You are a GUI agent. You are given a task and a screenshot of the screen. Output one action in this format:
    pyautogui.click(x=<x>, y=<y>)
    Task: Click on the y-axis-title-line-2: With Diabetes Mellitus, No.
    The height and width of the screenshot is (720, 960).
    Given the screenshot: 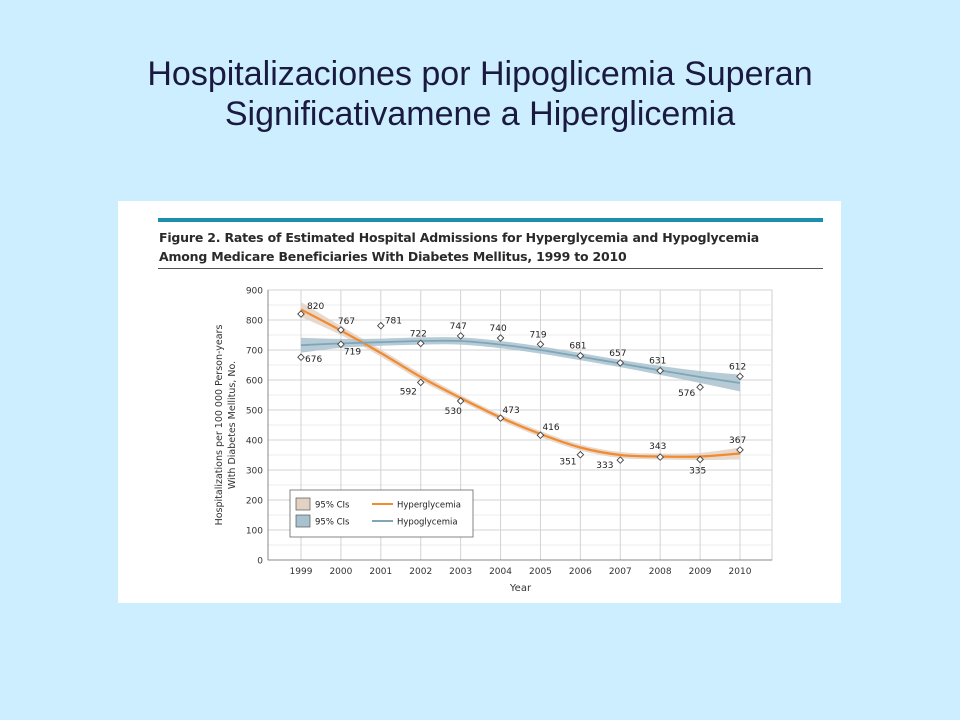 What is the action you would take?
    pyautogui.click(x=232, y=425)
    